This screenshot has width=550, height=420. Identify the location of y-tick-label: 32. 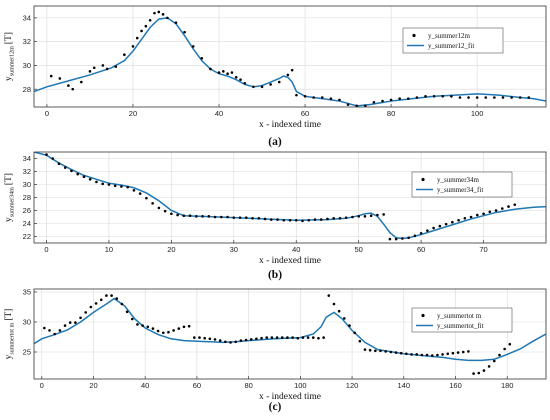
(27, 171).